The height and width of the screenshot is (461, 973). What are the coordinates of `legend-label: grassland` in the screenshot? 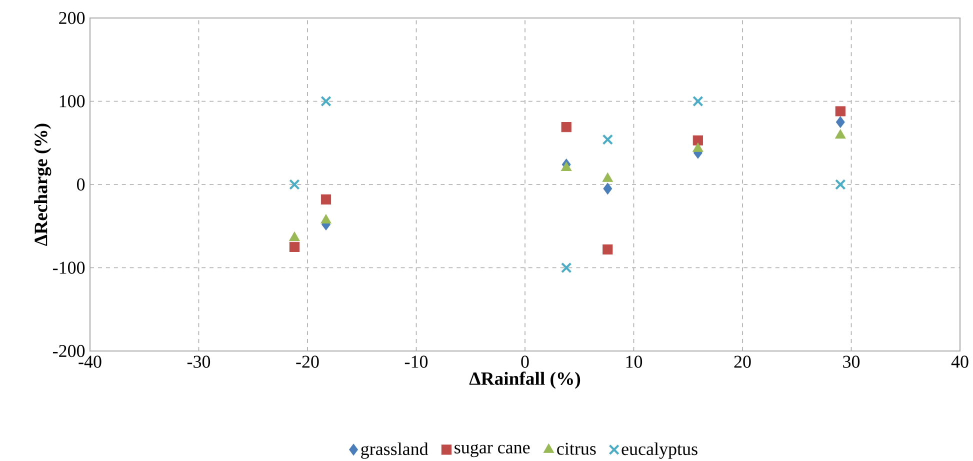 It's located at (394, 450).